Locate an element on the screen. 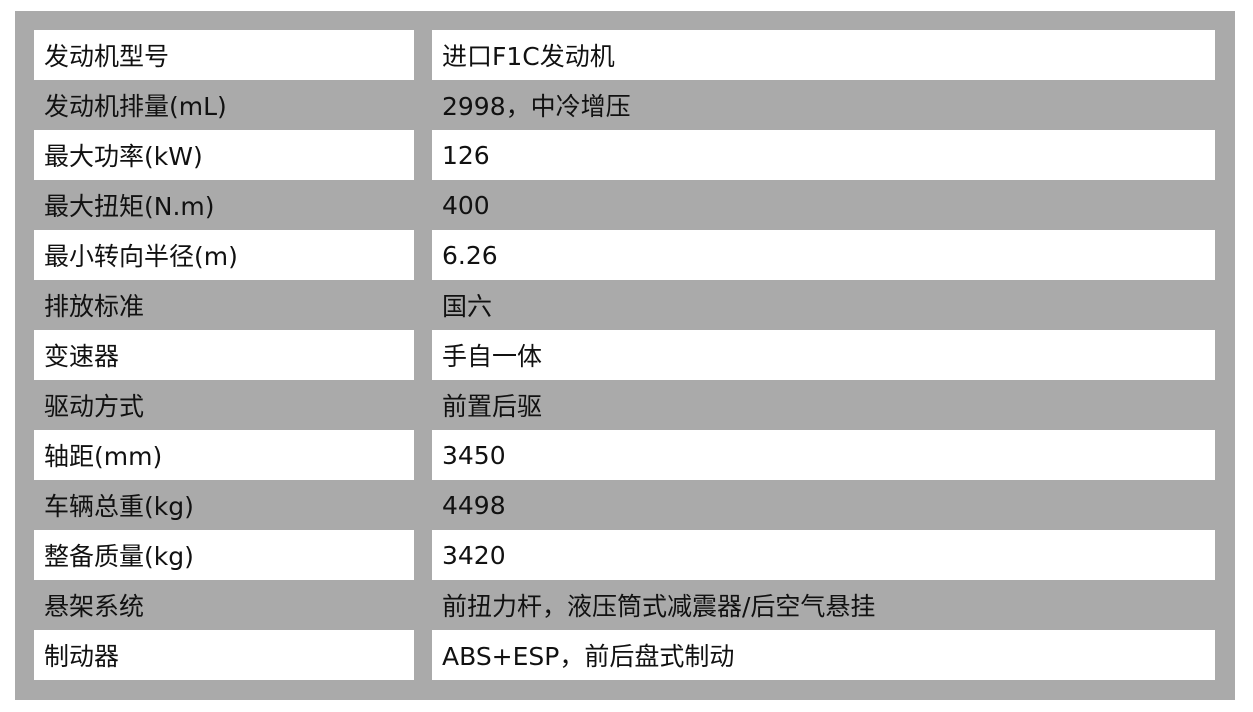 This screenshot has width=1253, height=712. spec-label: 发动机型号 is located at coordinates (224, 55).